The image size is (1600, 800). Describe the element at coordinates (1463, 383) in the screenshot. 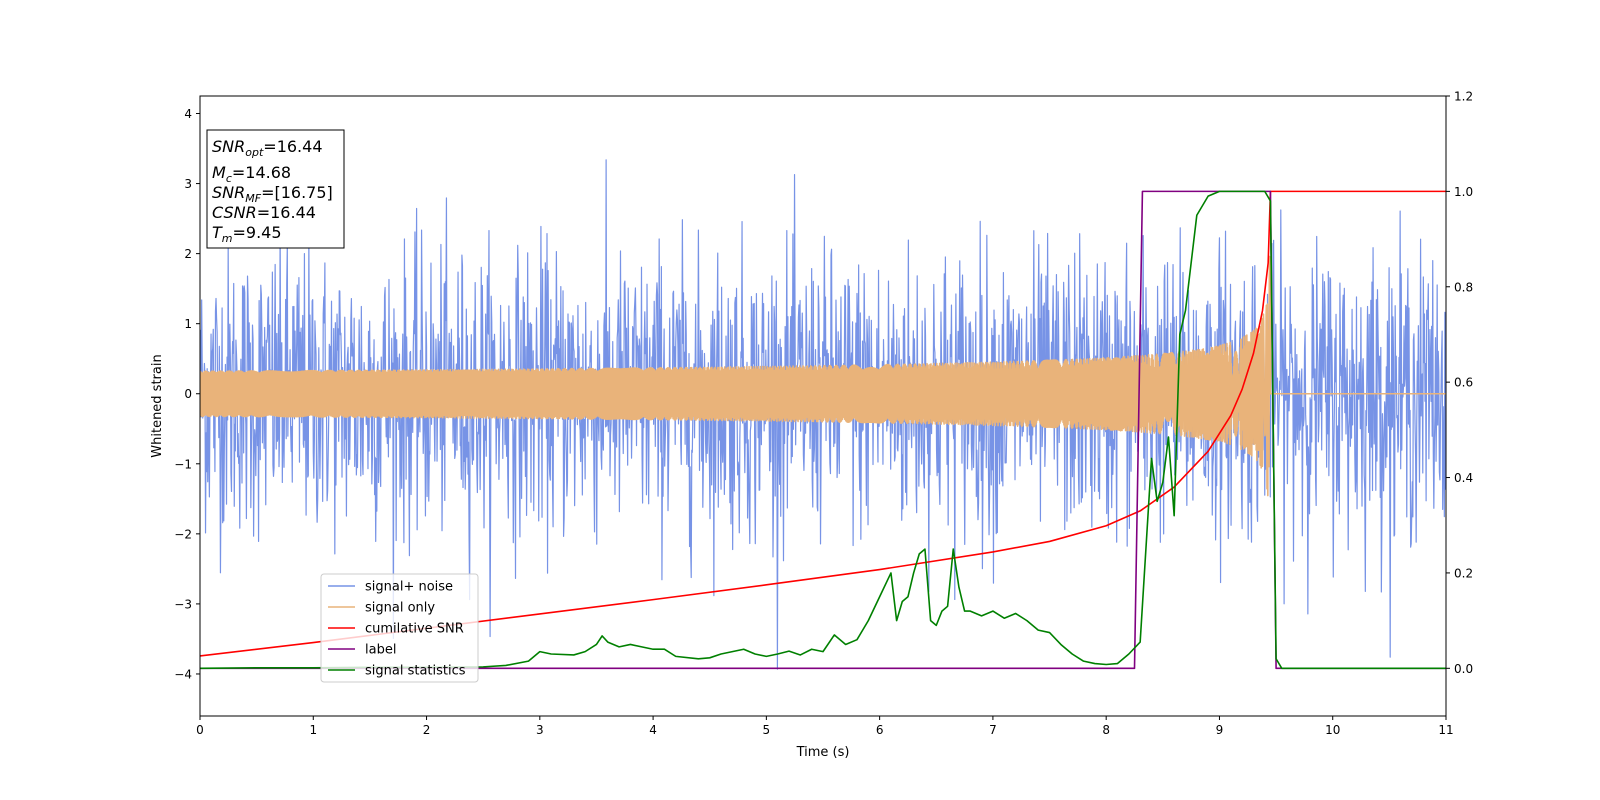

I see `y2-tick-label: 0.6` at that location.